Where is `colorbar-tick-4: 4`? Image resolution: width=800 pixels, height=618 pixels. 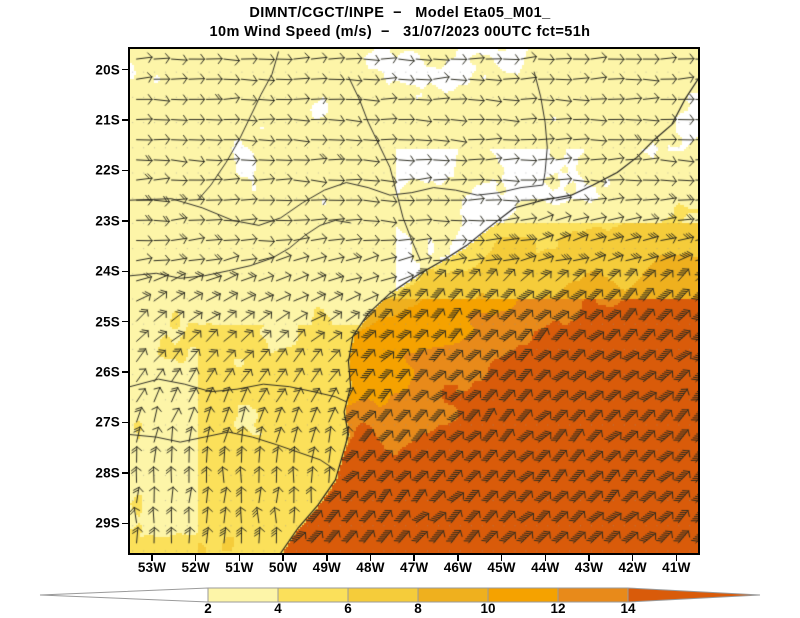 colorbar-tick-4: 4 is located at coordinates (278, 608).